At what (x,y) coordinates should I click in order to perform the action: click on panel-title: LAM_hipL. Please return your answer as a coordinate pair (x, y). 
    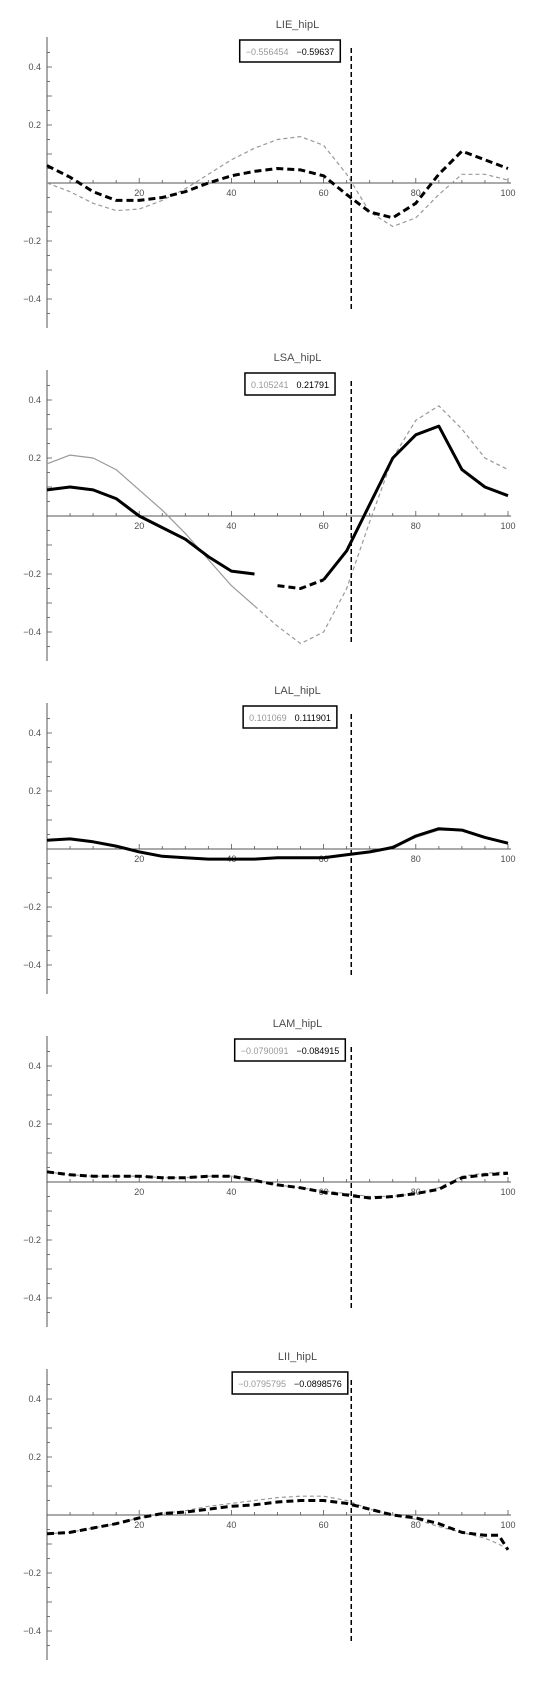
    Looking at the image, I should click on (298, 1024).